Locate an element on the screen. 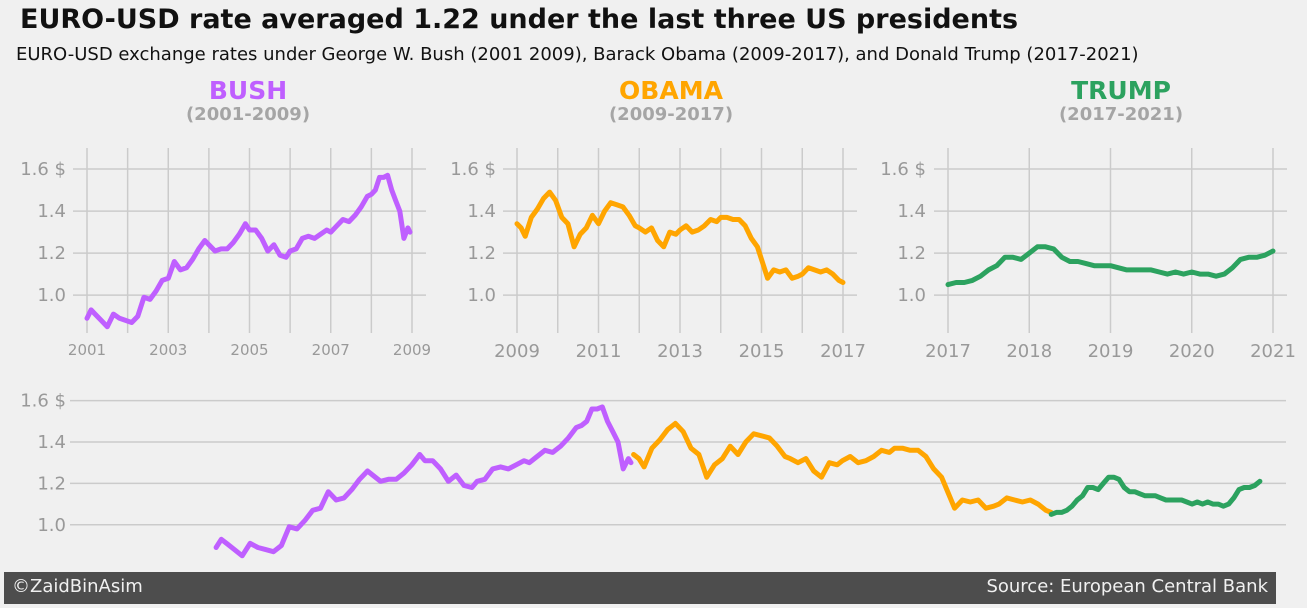 This screenshot has width=1307, height=608. trump-heading: TRUMP is located at coordinates (1121, 90).